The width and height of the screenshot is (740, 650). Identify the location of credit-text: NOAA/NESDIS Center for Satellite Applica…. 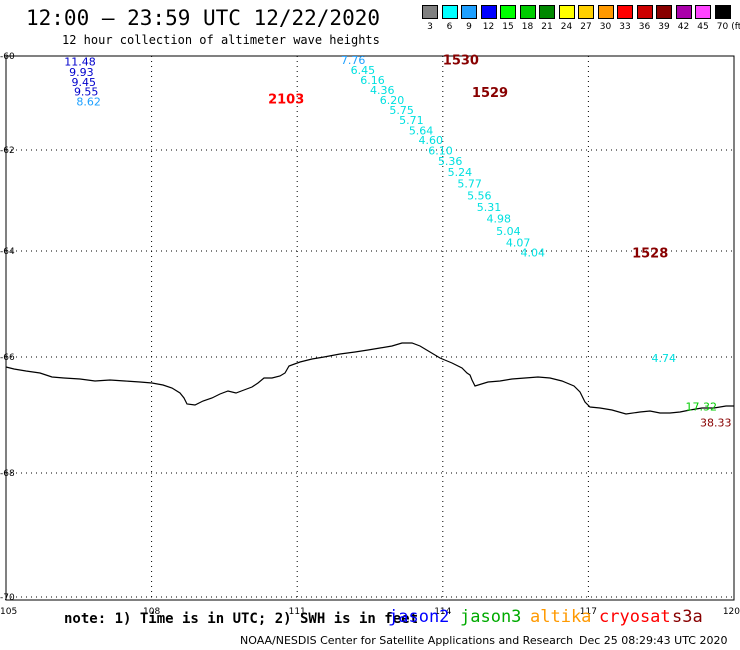
(407, 640).